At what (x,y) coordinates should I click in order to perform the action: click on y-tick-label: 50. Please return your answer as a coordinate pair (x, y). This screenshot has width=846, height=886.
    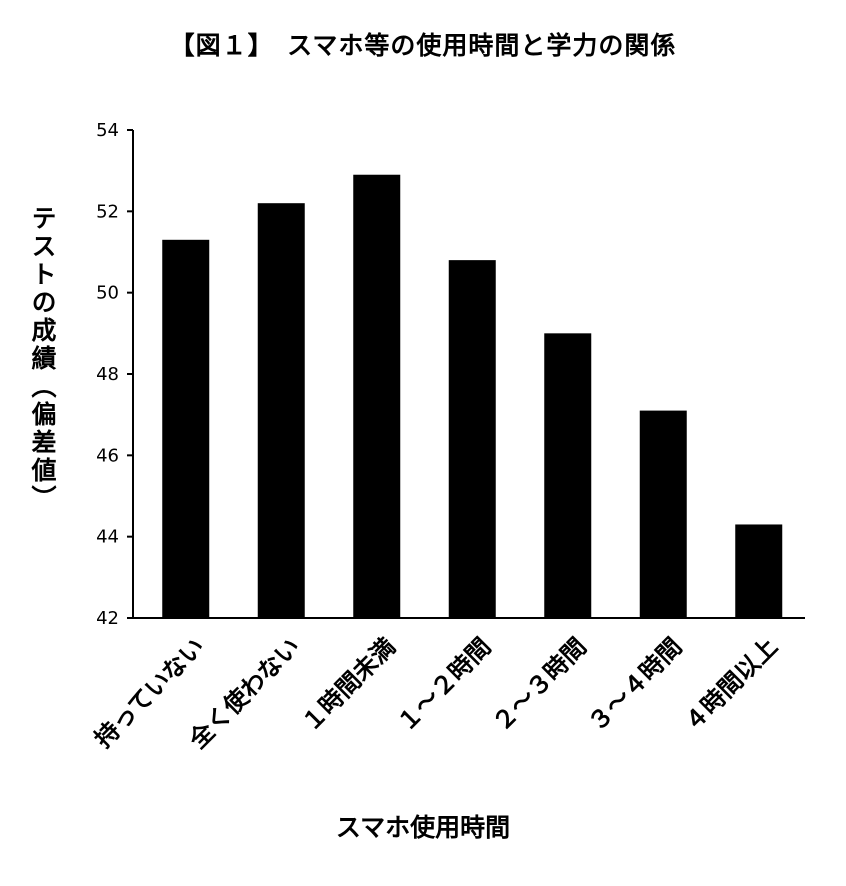
    Looking at the image, I should click on (107, 293).